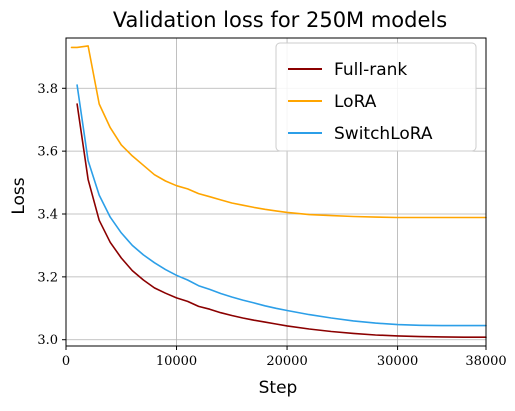 This screenshot has width=515, height=411. I want to click on legend-box, so click(376, 97).